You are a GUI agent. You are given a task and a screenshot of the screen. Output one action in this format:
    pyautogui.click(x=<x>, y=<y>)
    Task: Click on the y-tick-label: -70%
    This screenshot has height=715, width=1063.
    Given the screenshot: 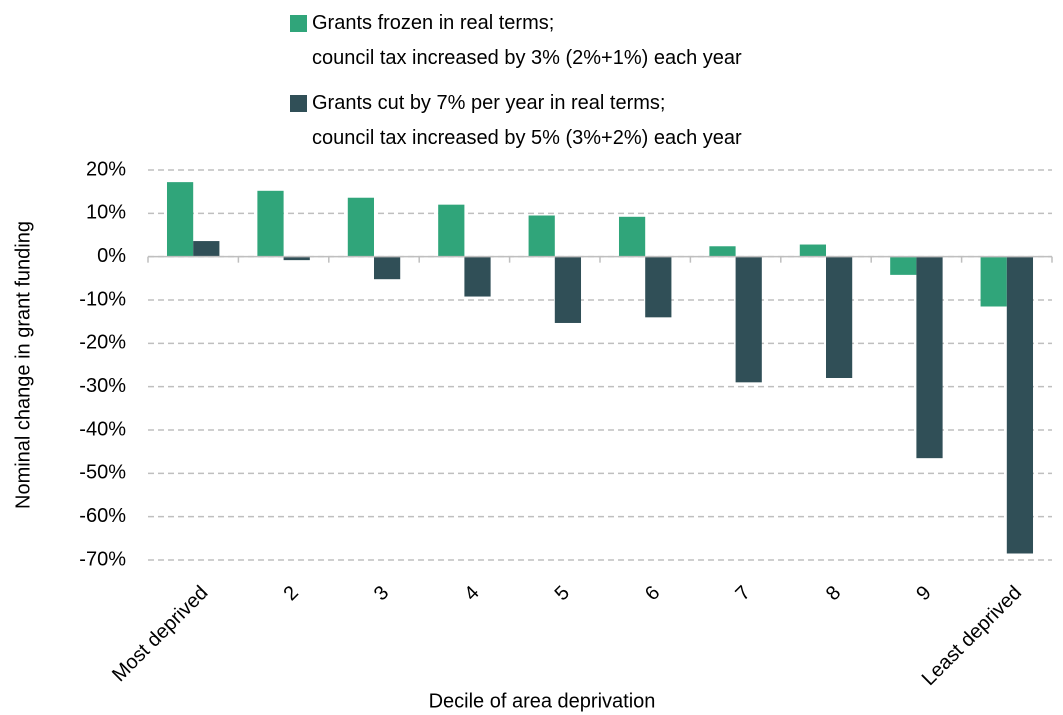 What is the action you would take?
    pyautogui.click(x=102, y=559)
    